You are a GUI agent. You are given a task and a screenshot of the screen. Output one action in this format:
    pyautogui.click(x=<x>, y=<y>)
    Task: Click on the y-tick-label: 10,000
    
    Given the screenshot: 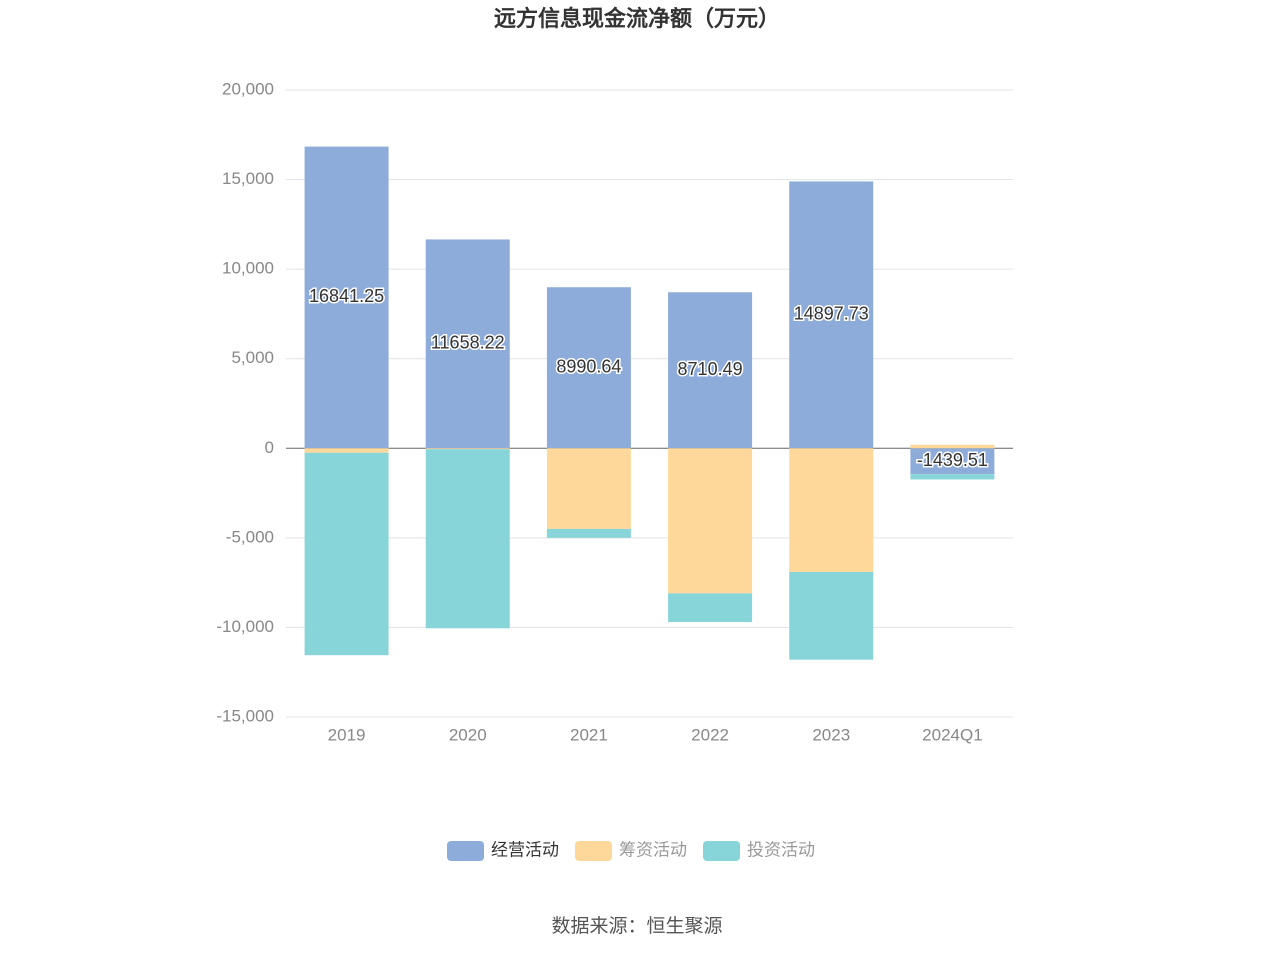 What is the action you would take?
    pyautogui.click(x=248, y=268)
    